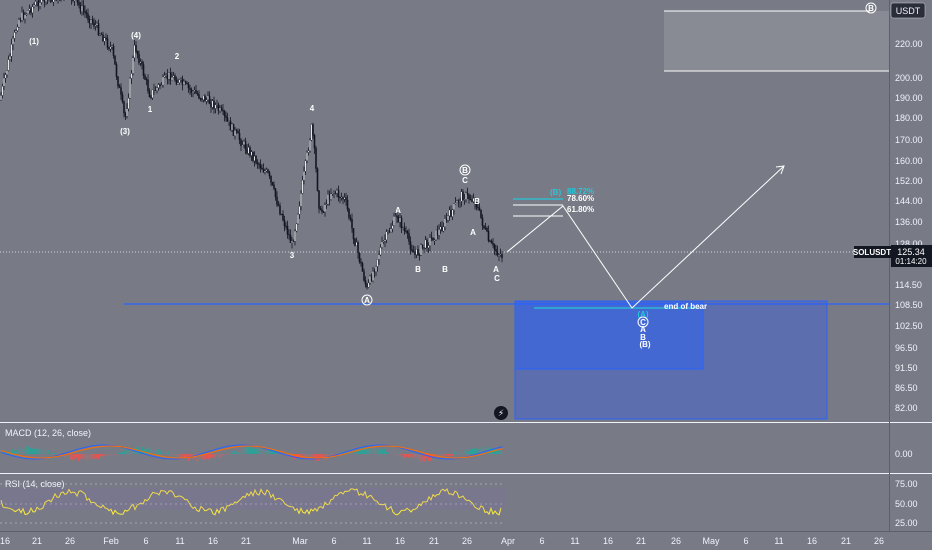 The image size is (932, 550). I want to click on symbol-tag-label: SOLUSDT, so click(872, 252).